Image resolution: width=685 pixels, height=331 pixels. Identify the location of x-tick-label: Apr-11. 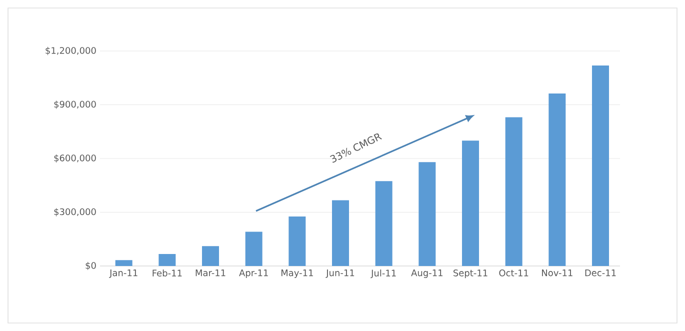
(253, 274).